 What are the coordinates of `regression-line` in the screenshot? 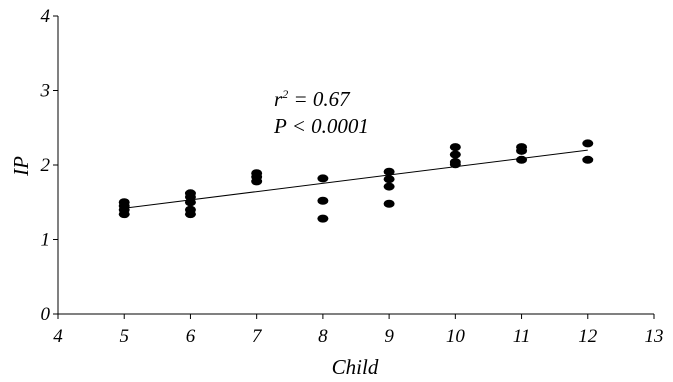 It's located at (356, 179).